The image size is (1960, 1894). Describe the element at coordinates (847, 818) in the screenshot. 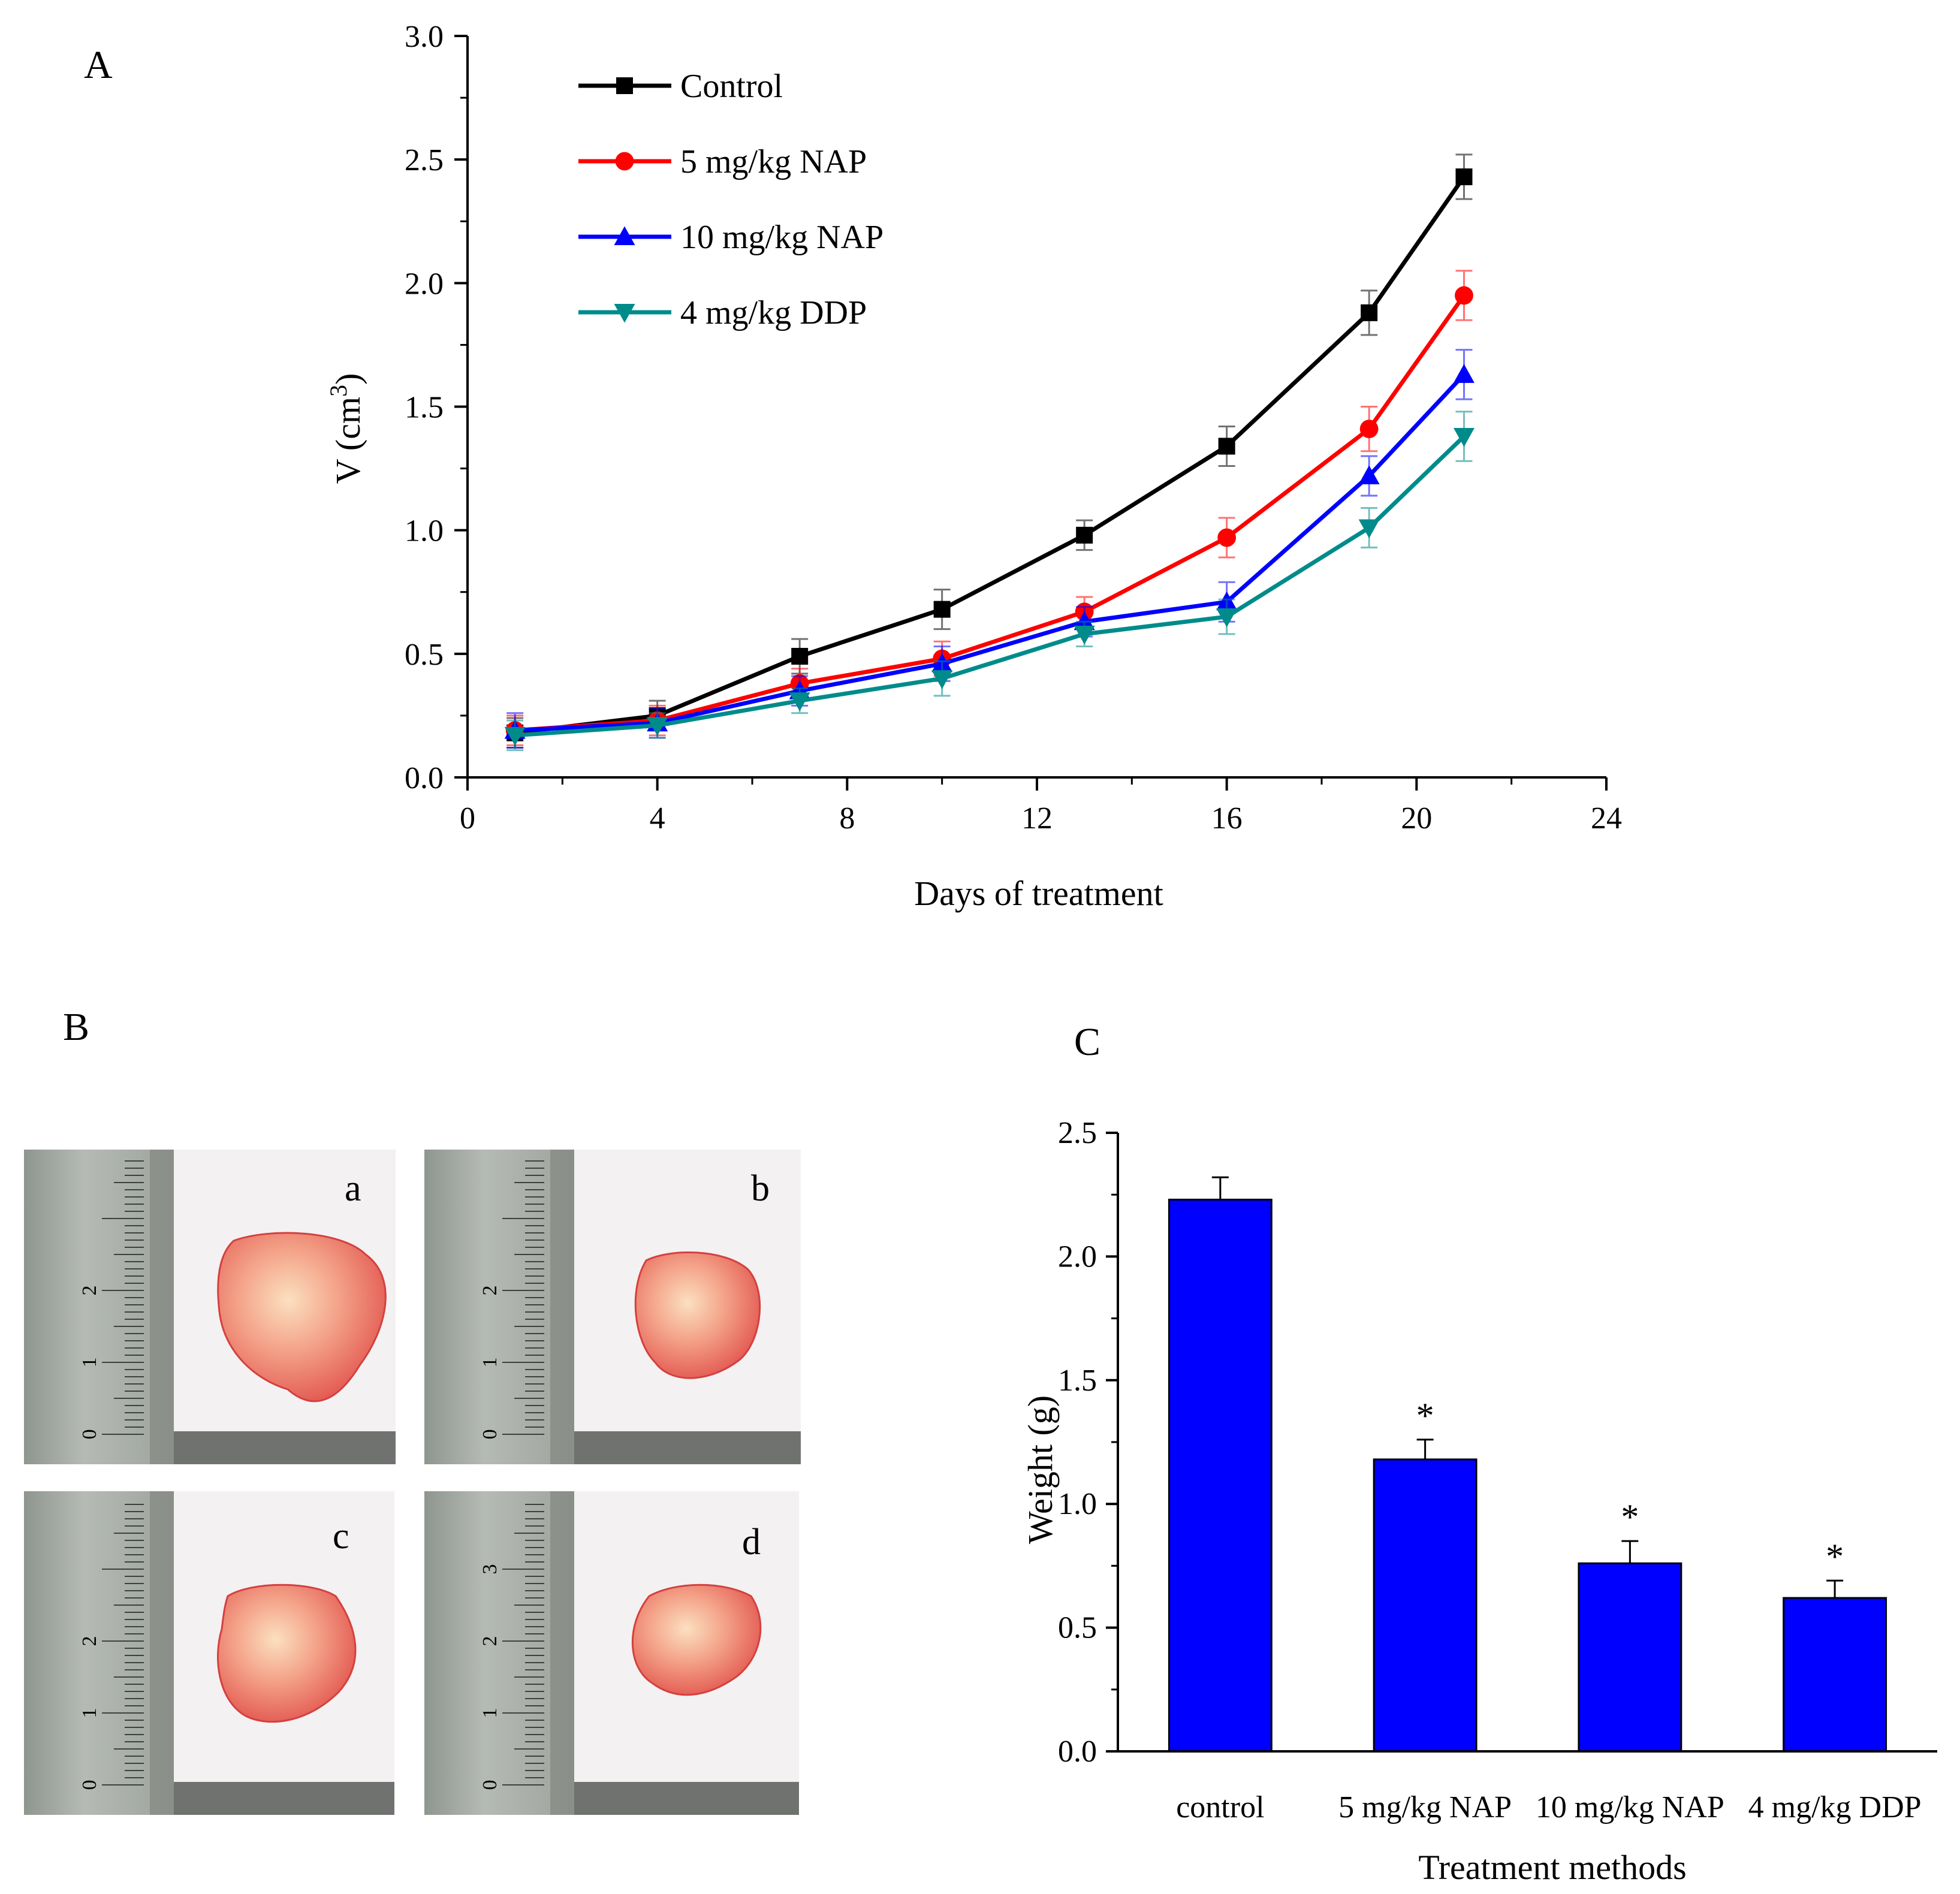

I see `chart-a-x-tick-label: 8` at that location.